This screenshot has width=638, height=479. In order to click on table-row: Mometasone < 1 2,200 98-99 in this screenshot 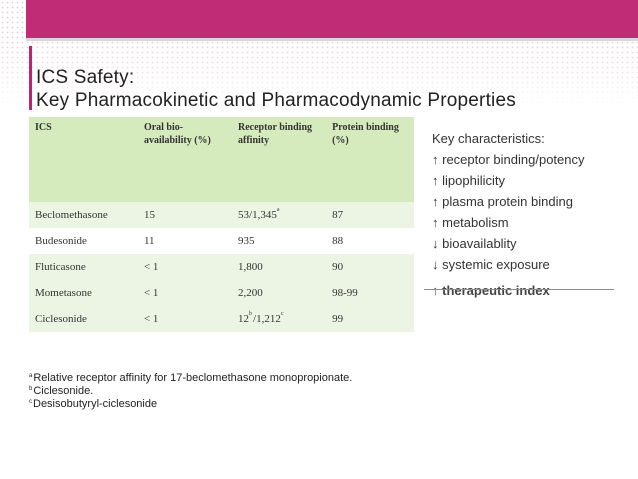, I will do `click(221, 293)`.